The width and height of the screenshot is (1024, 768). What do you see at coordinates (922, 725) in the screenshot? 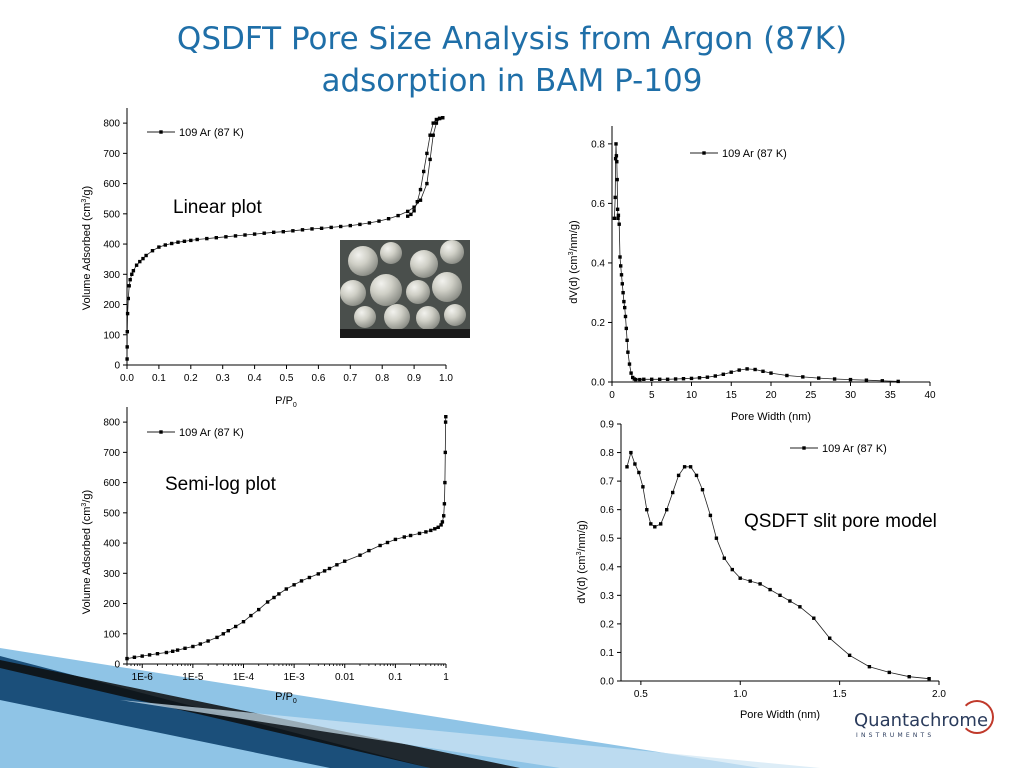
I see `quantachrome-logo: Quantachrome INSTRUMENTS` at bounding box center [922, 725].